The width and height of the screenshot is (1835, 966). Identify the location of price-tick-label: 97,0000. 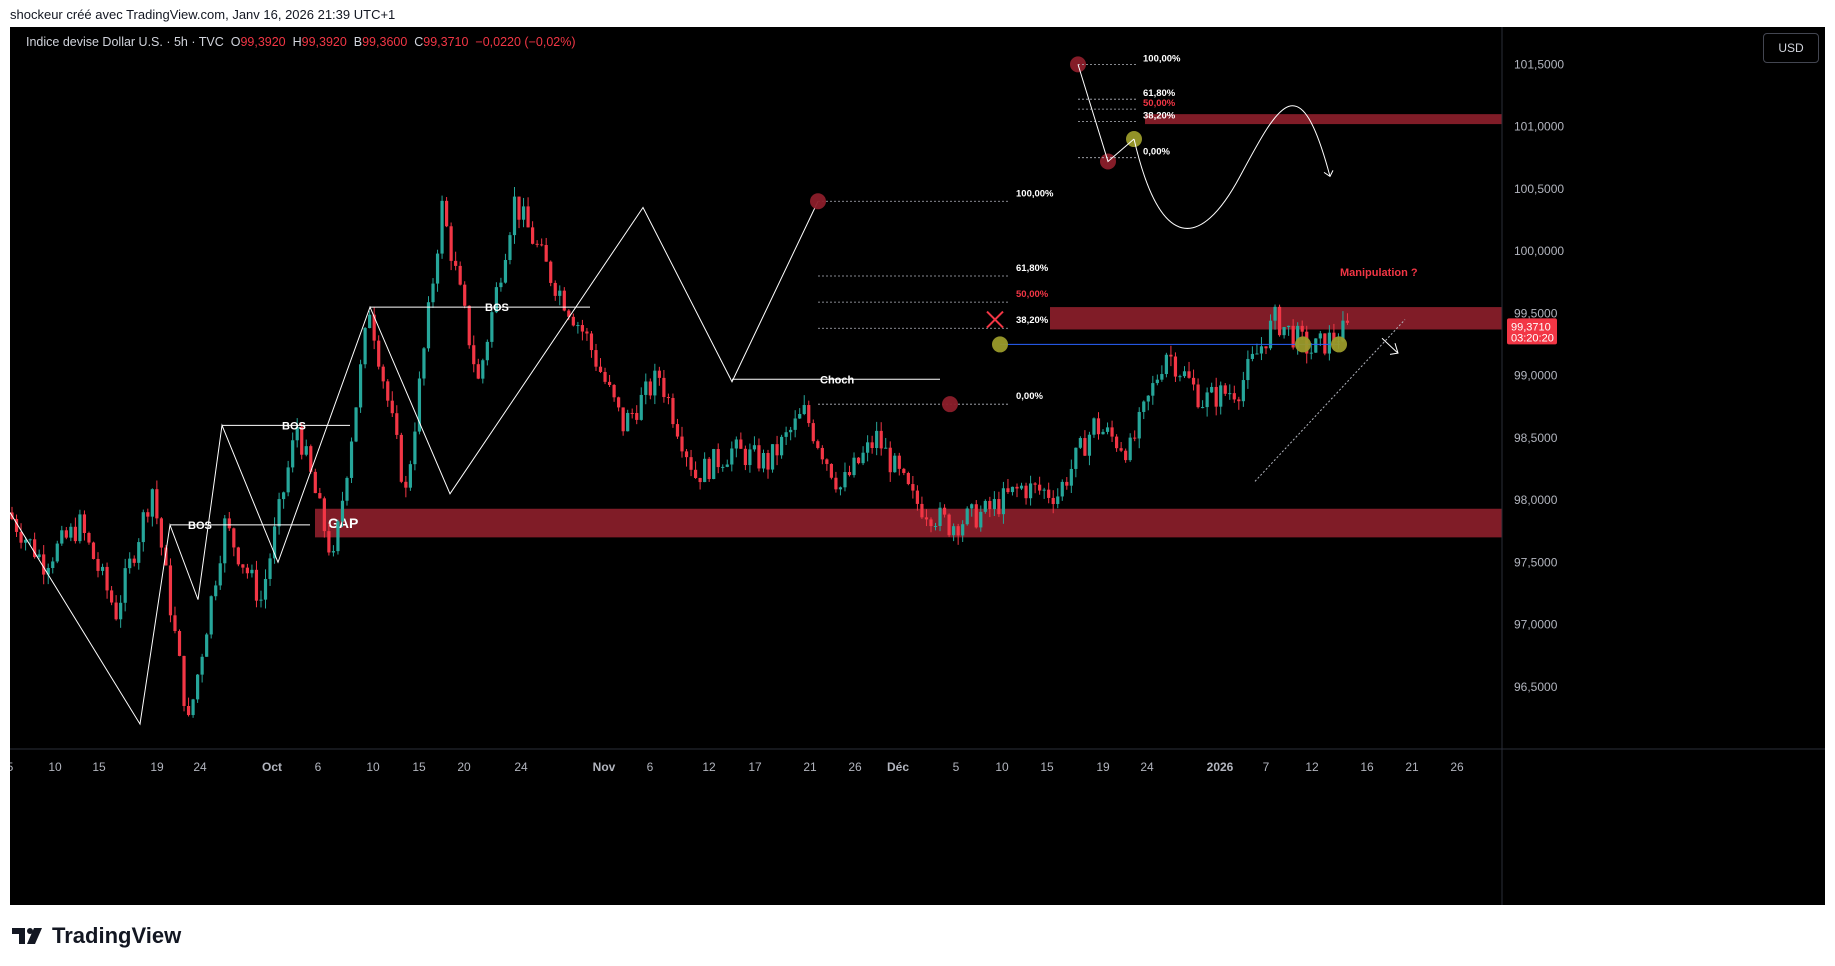
(1536, 625).